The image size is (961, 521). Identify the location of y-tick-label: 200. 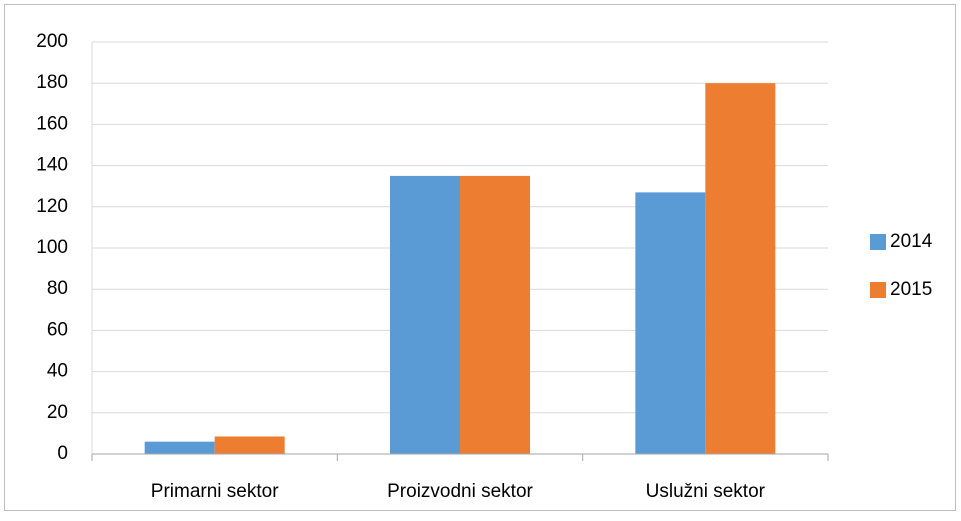
(52, 41).